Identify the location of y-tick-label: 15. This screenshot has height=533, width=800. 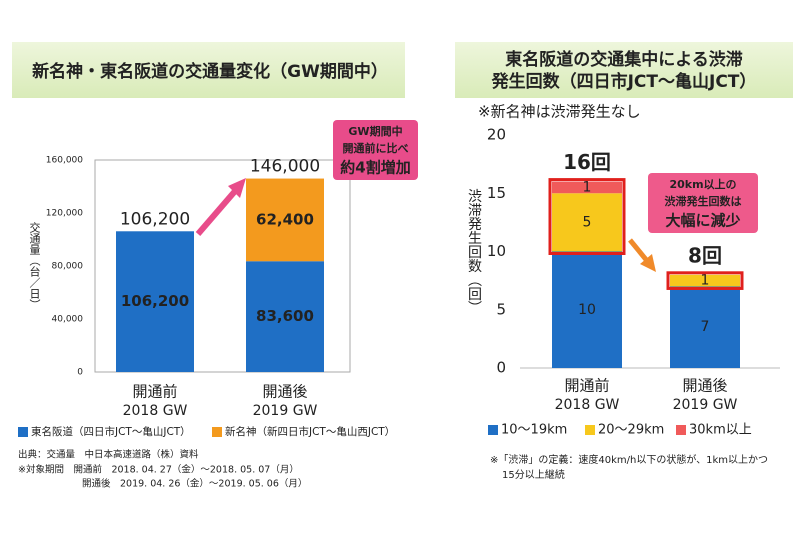
(496, 193).